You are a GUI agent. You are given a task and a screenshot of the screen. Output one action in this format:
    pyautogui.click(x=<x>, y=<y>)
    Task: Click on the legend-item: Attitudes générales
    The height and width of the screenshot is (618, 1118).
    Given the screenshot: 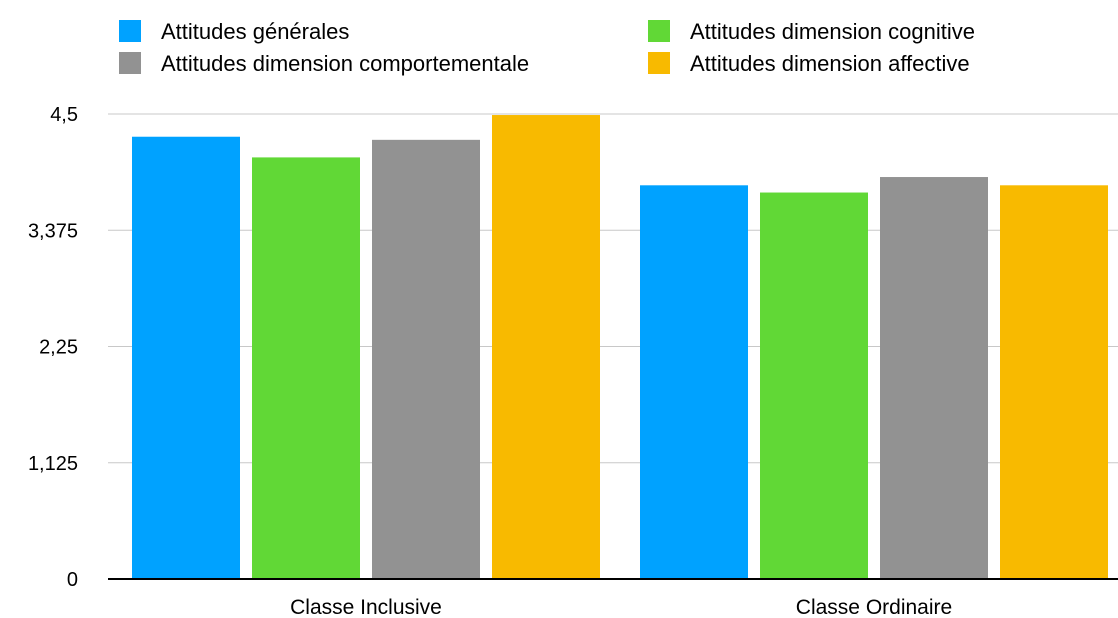 What is the action you would take?
    pyautogui.click(x=234, y=31)
    